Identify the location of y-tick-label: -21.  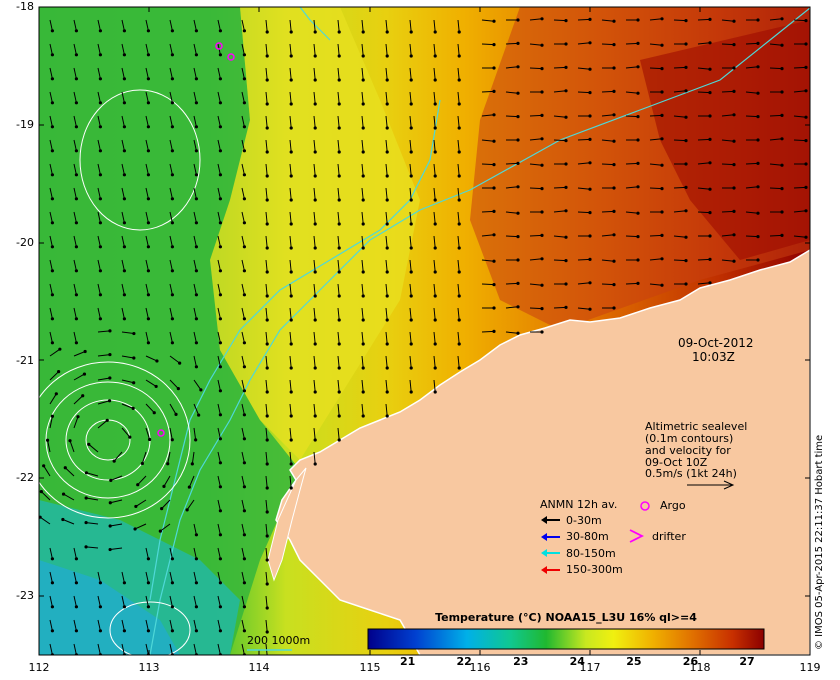
(25, 360).